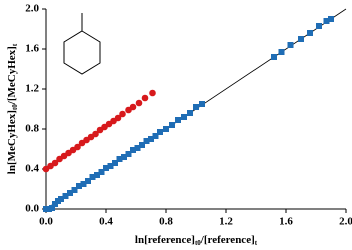  I want to click on x-tick-label: 0.4, so click(106, 222).